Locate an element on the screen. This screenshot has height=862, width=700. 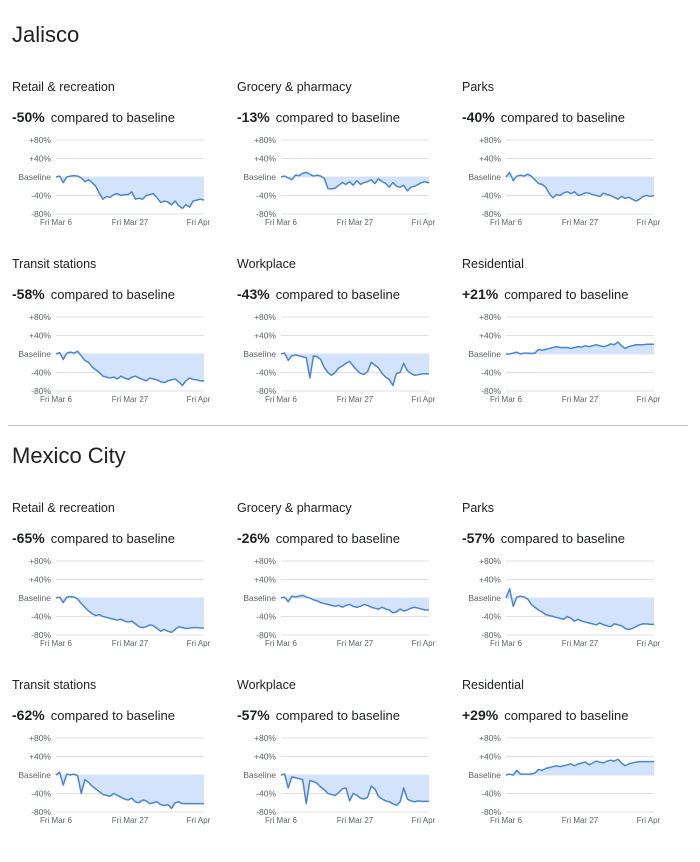
percent-change: -13% is located at coordinates (253, 117).